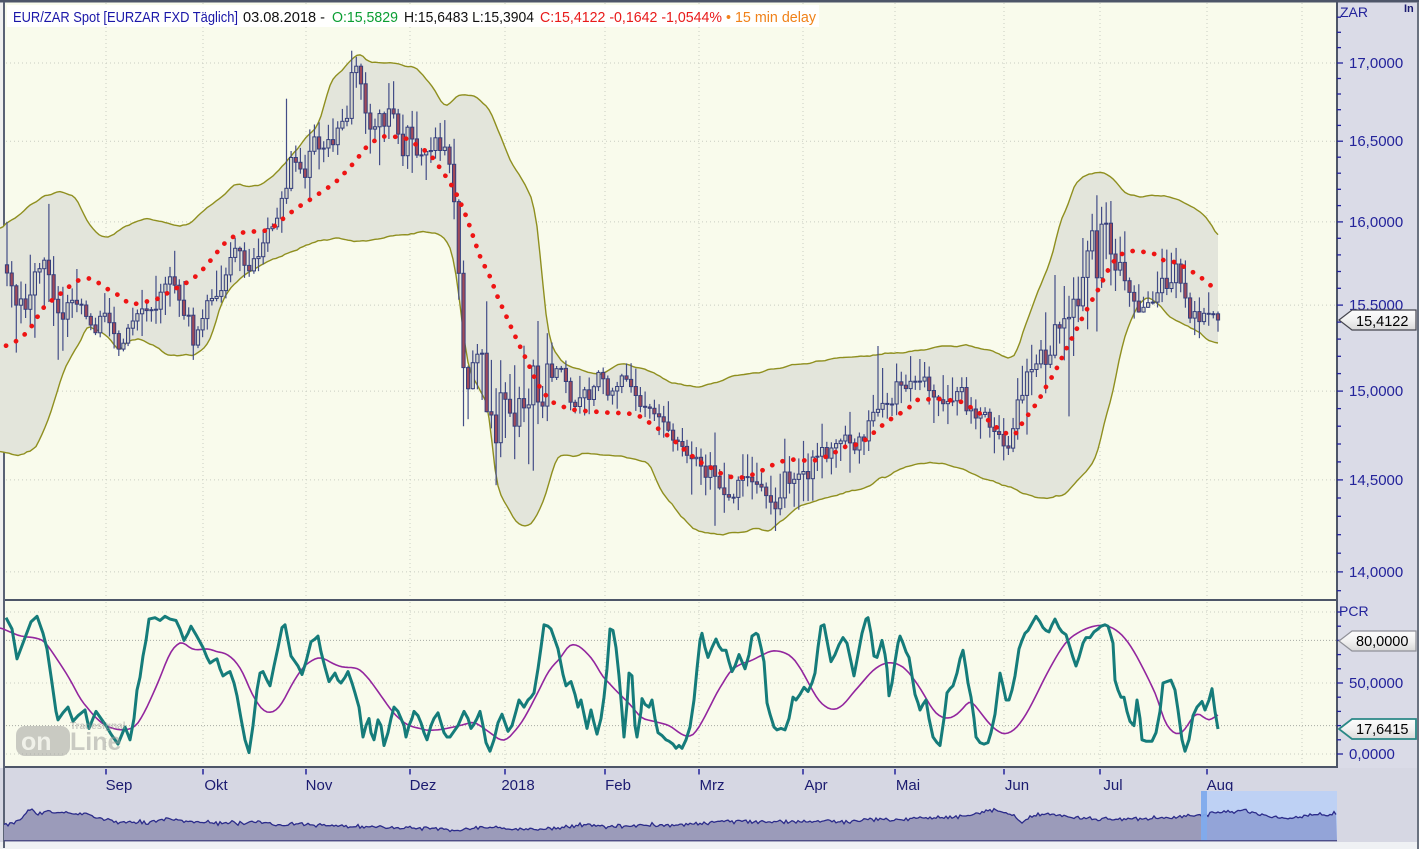  I want to click on svg-text: Aug, so click(1220, 785).